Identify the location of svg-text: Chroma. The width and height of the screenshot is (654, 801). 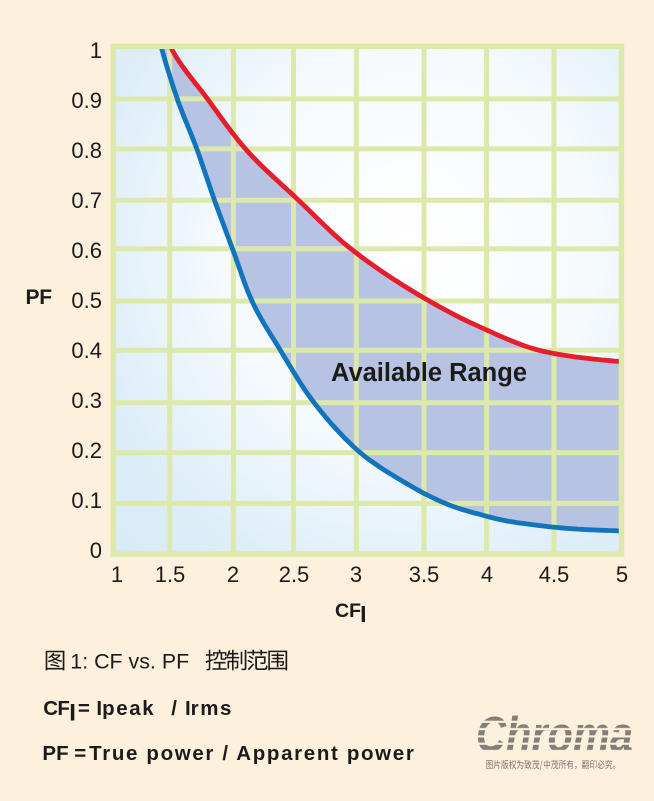
(554, 735).